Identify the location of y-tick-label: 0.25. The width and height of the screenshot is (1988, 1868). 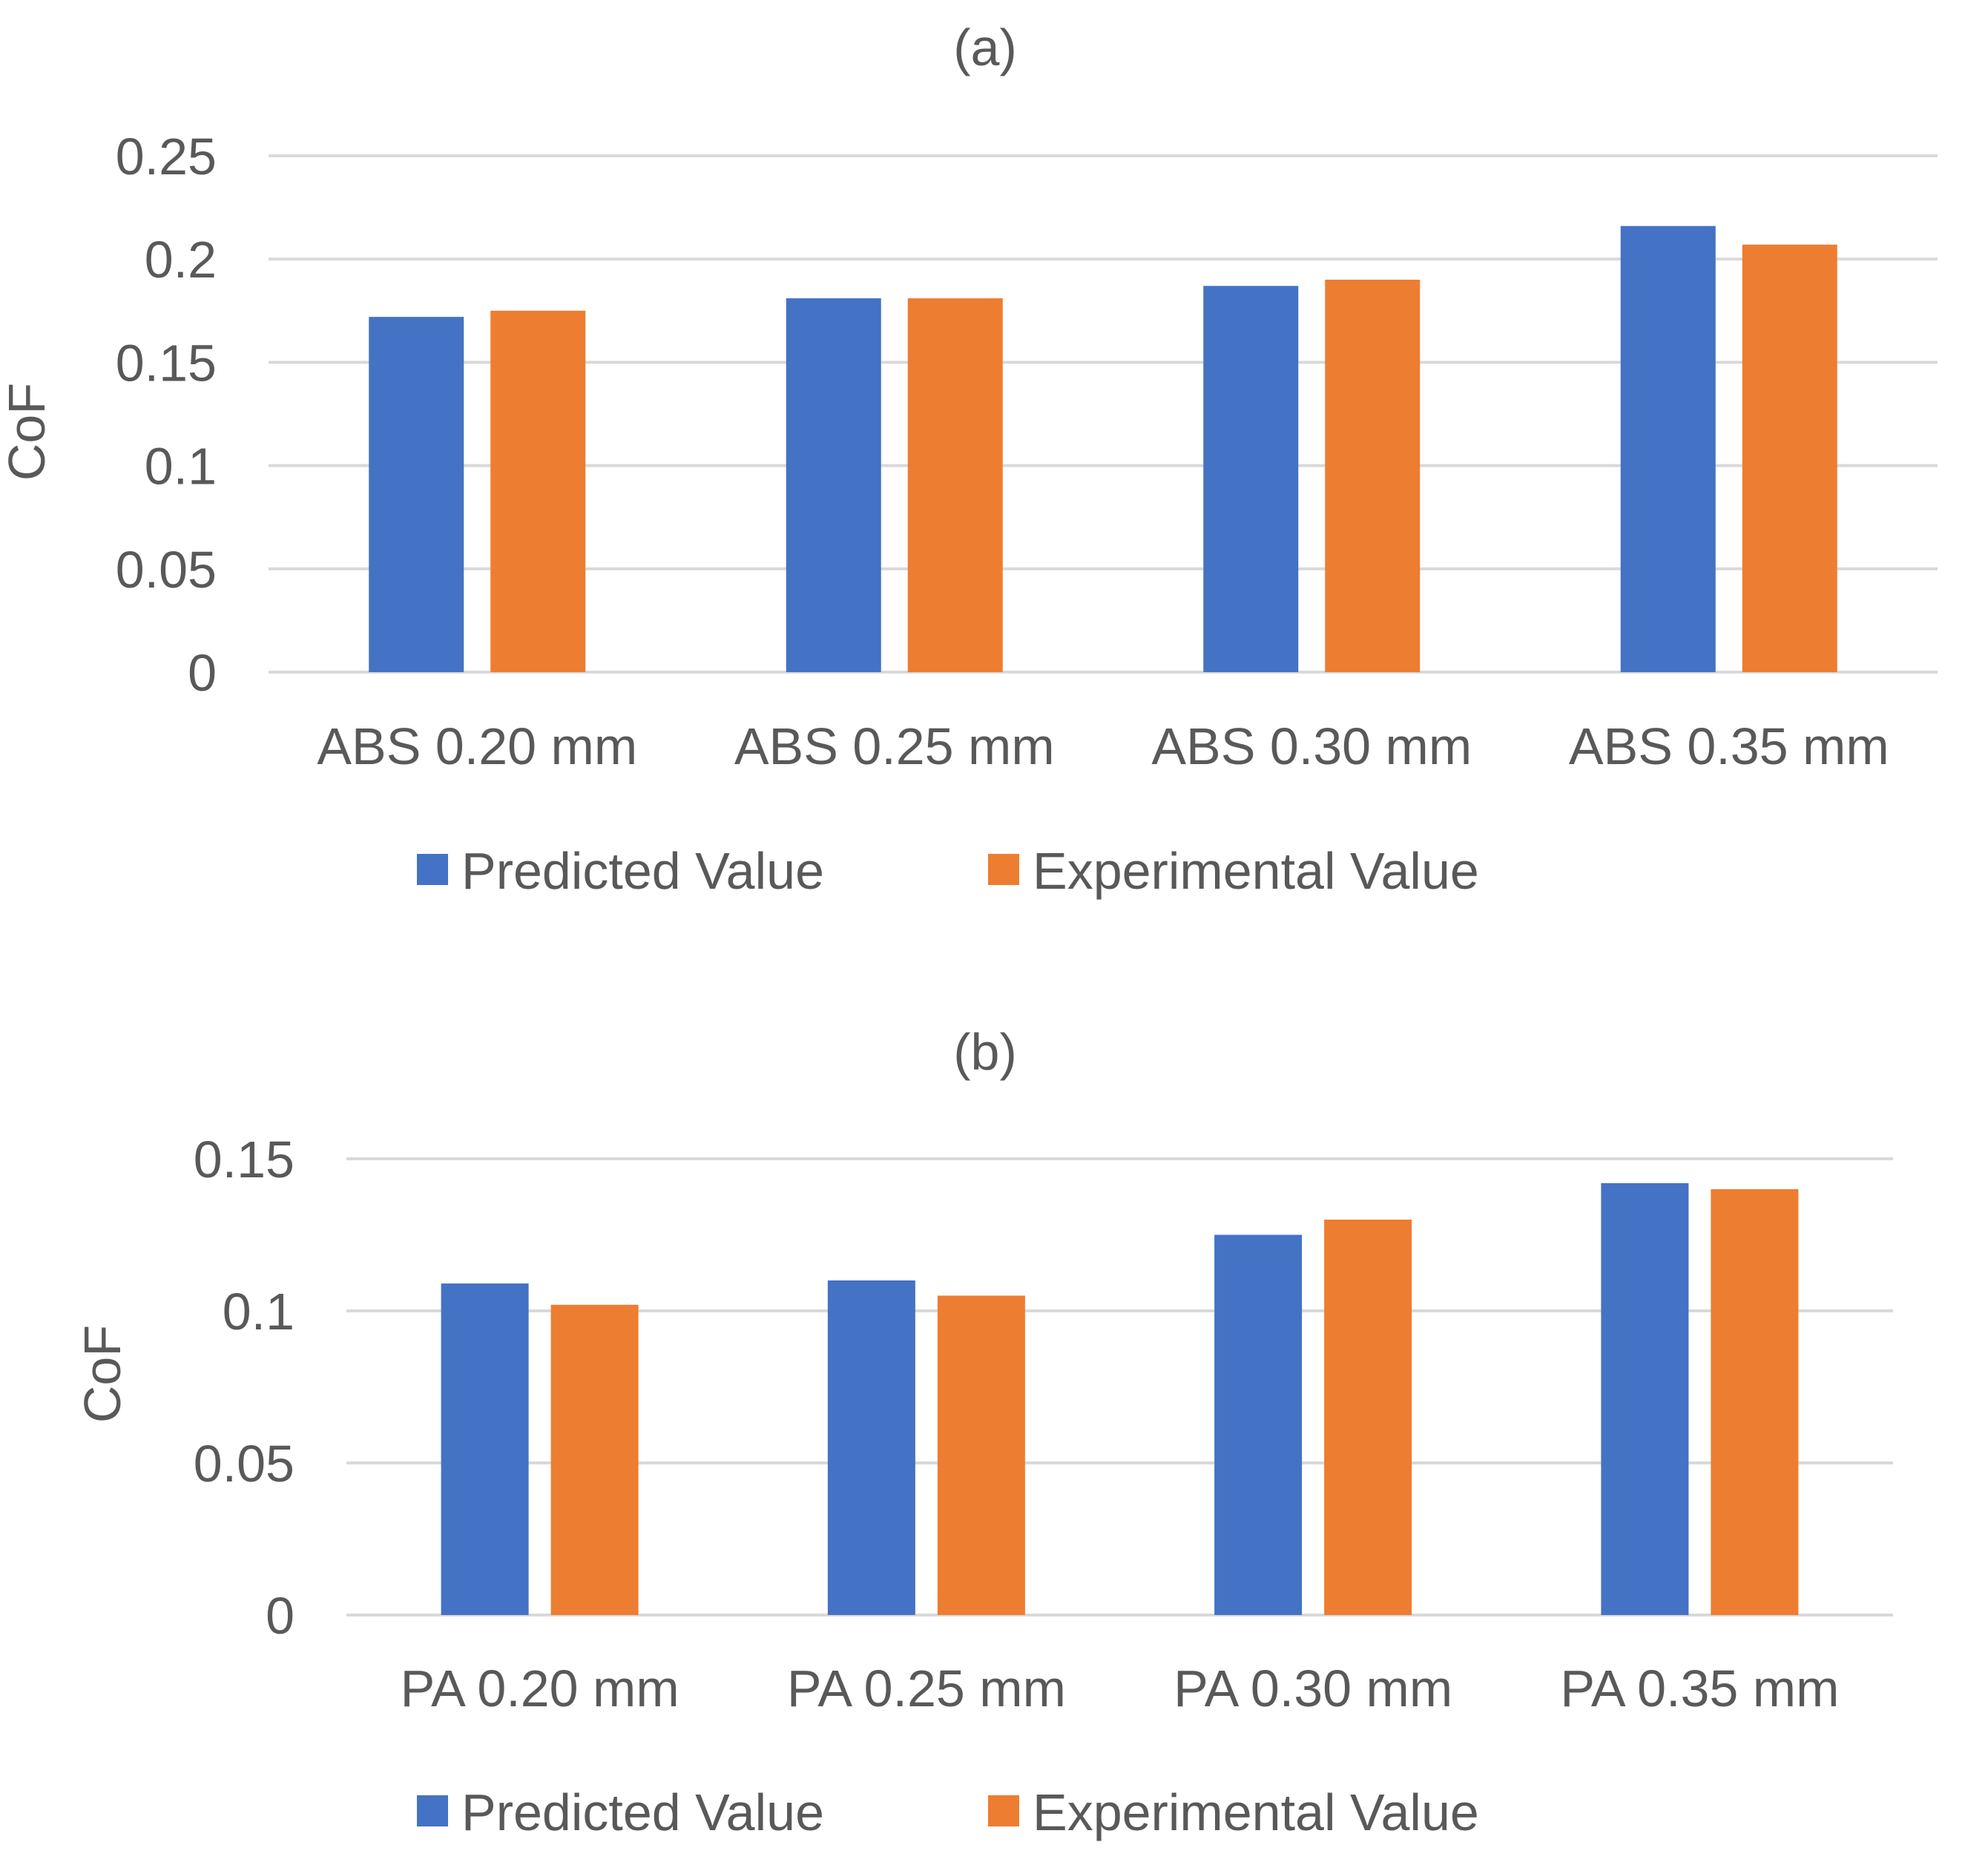
(166, 156).